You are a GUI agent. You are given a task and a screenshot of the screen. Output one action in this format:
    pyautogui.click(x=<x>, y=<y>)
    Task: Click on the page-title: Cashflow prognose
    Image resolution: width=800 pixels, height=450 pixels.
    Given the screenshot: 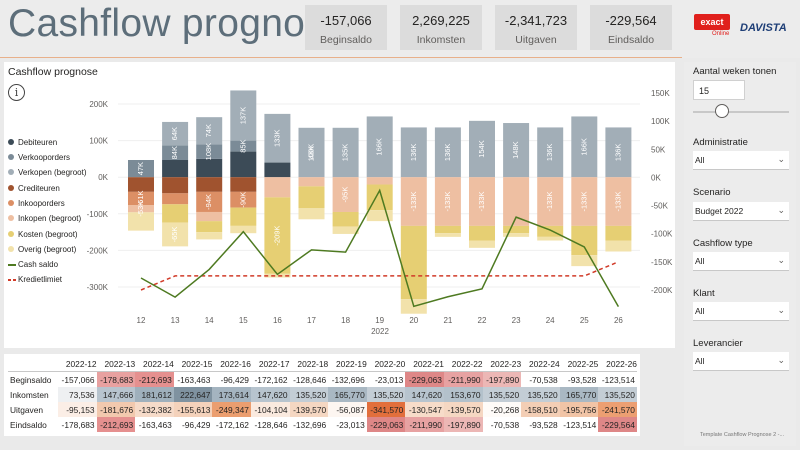 What is the action you would take?
    pyautogui.click(x=177, y=23)
    